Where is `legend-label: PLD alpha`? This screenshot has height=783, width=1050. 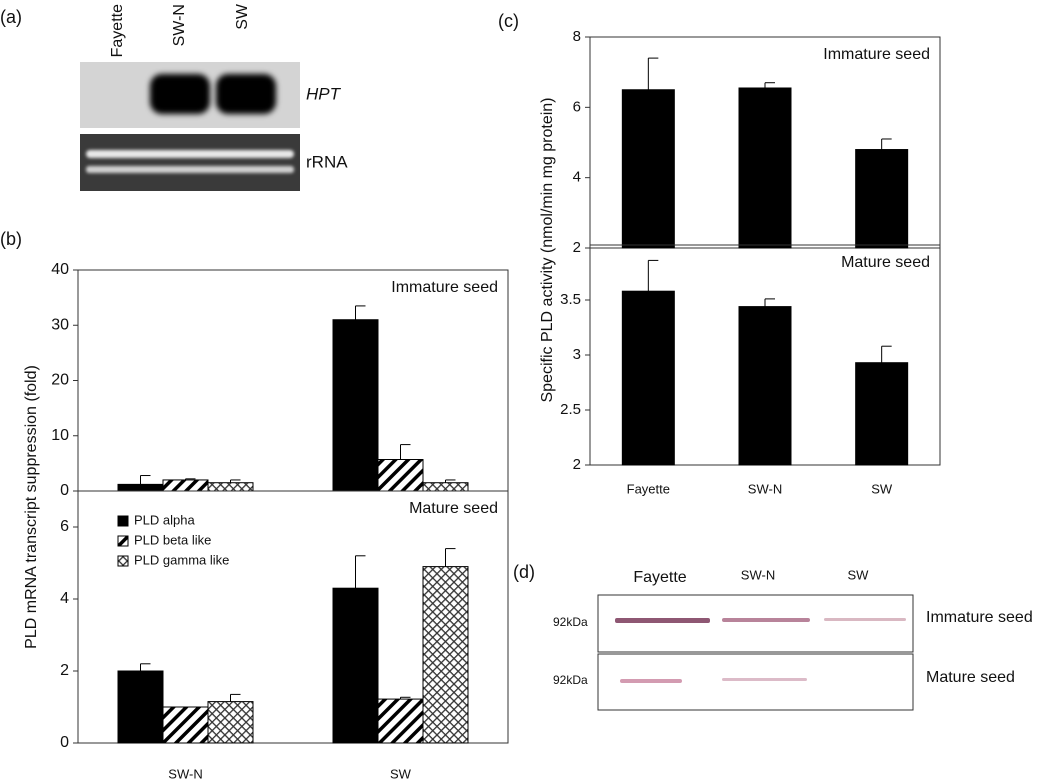 legend-label: PLD alpha is located at coordinates (164, 519).